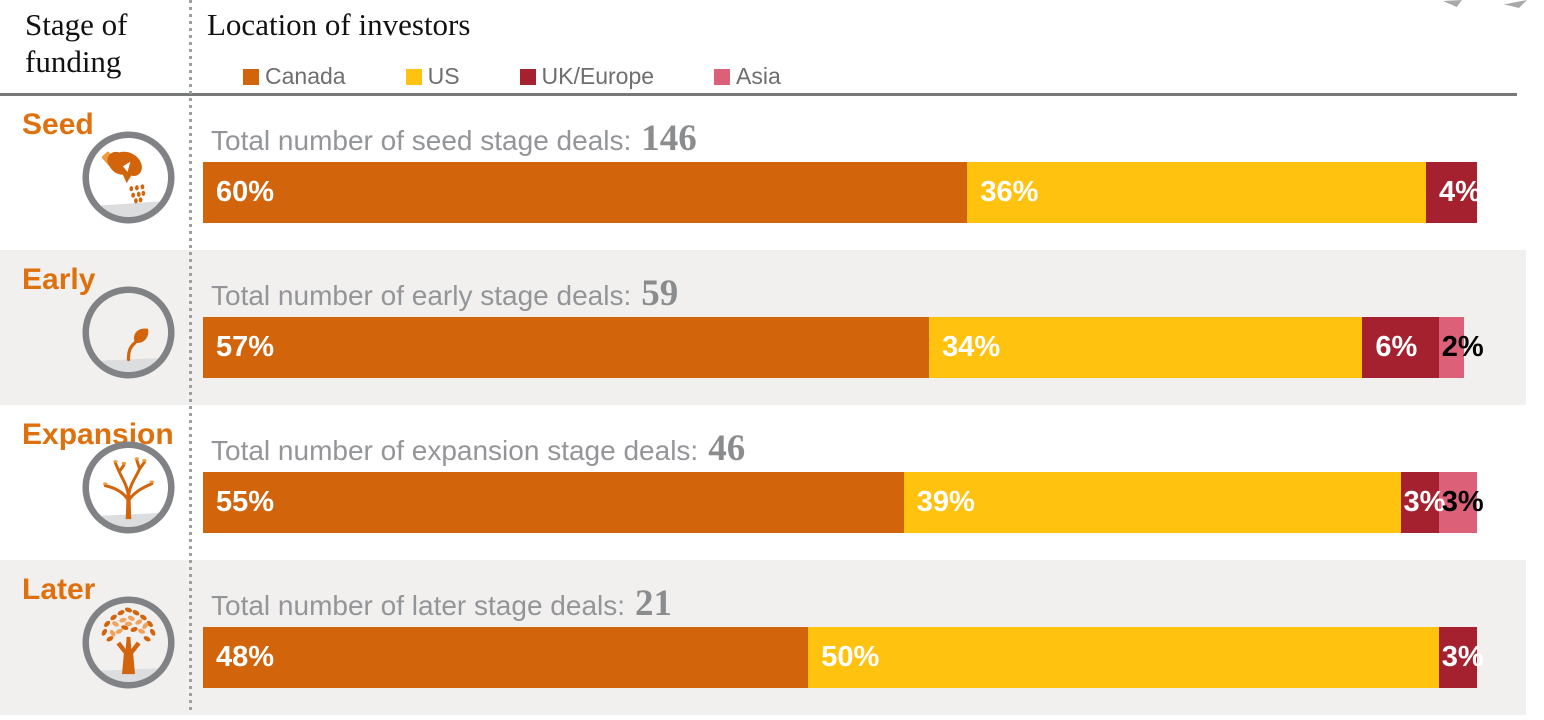 The image size is (1544, 720). What do you see at coordinates (443, 76) in the screenshot?
I see `legend-label: US` at bounding box center [443, 76].